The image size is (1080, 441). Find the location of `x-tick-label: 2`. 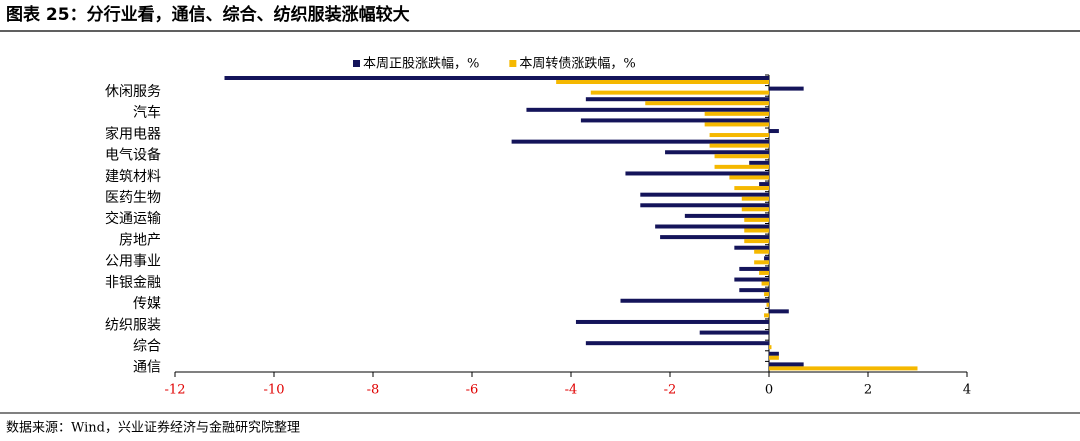

x-tick-label: 2 is located at coordinates (868, 390).